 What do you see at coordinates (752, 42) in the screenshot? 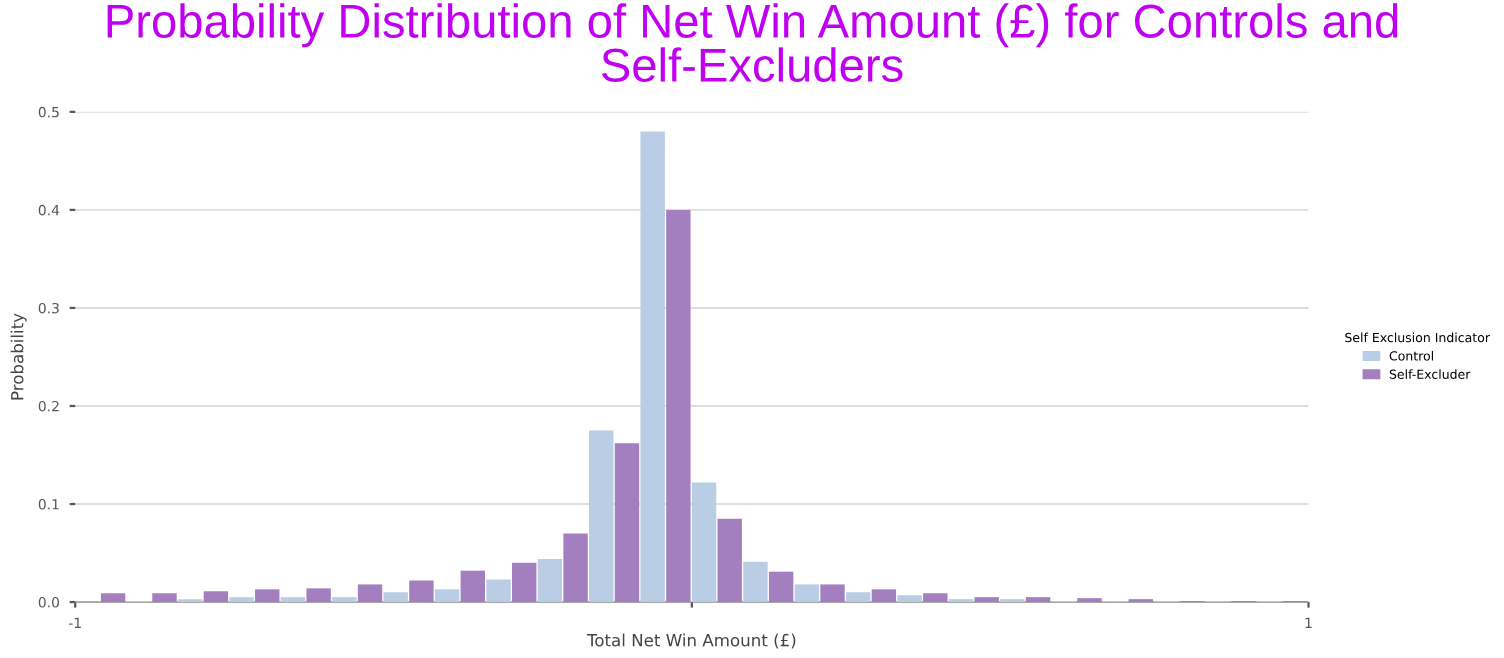
I see `chart-title: Probability Distribution of Net Win Amount (£) for Controls and Self-Excluders` at bounding box center [752, 42].